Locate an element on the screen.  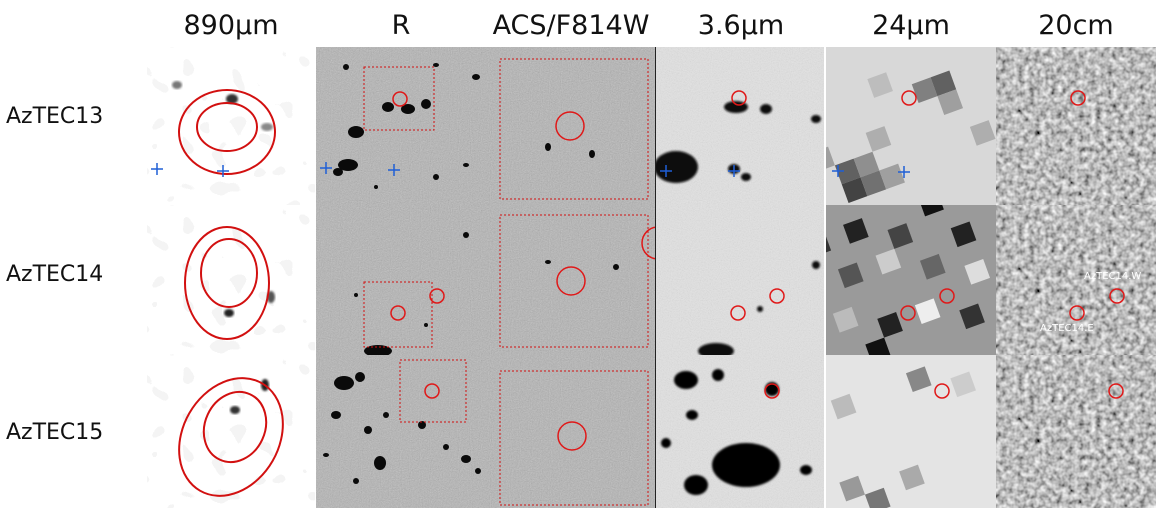
column-title-3-6um: 3.6μm is located at coordinates (741, 25).